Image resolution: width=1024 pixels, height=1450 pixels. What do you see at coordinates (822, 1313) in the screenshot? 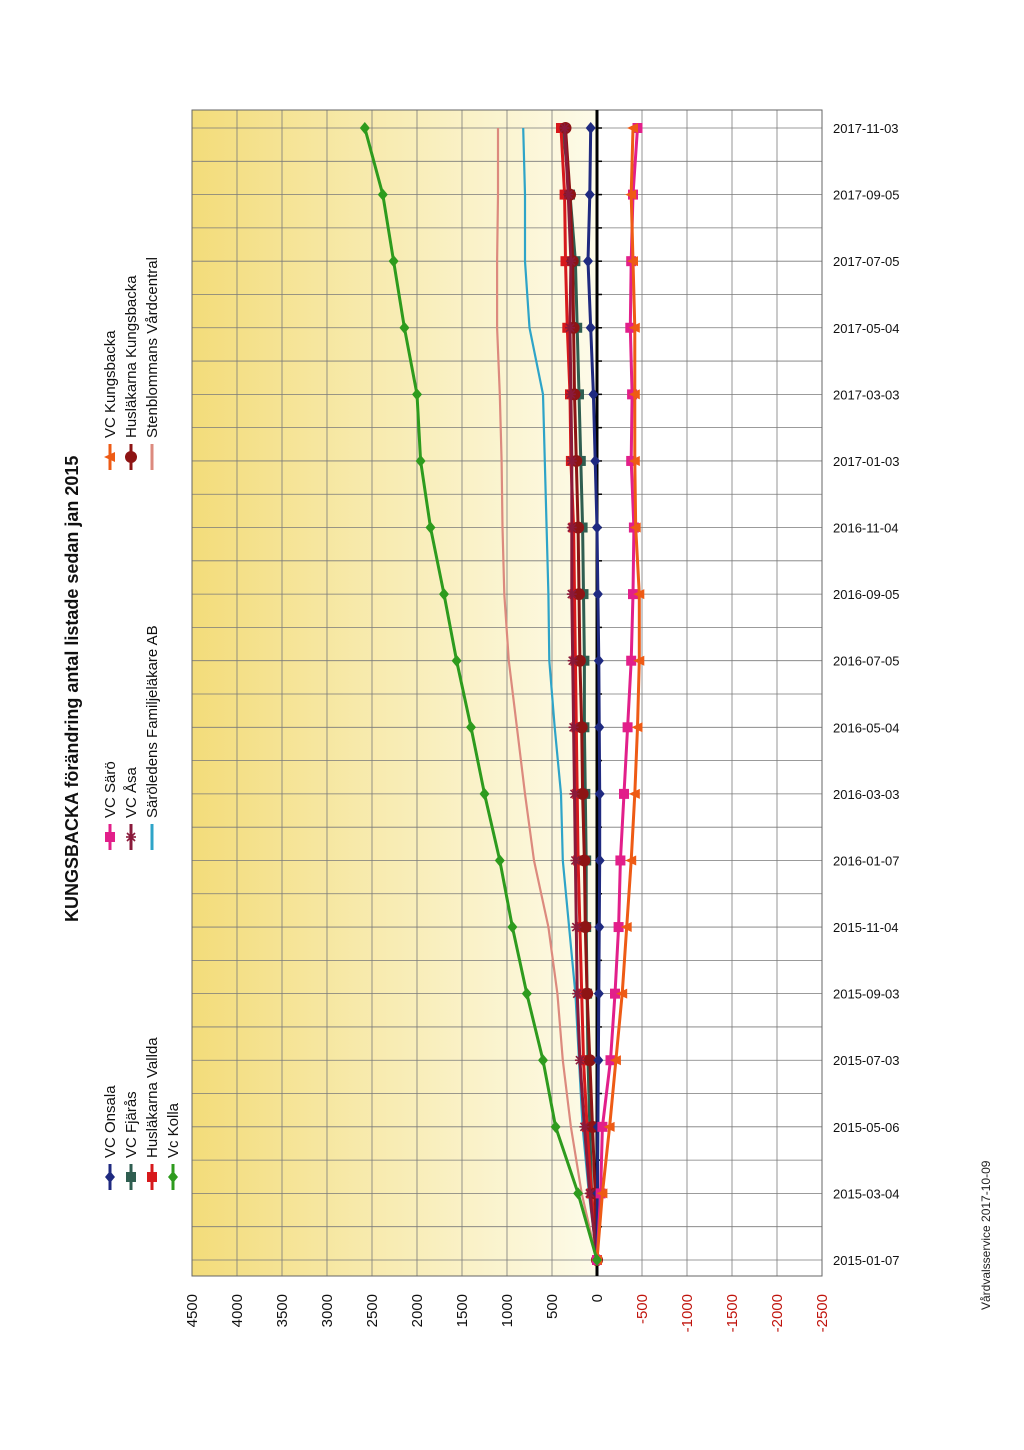
I see `value-tick-label: -2500` at bounding box center [822, 1313].